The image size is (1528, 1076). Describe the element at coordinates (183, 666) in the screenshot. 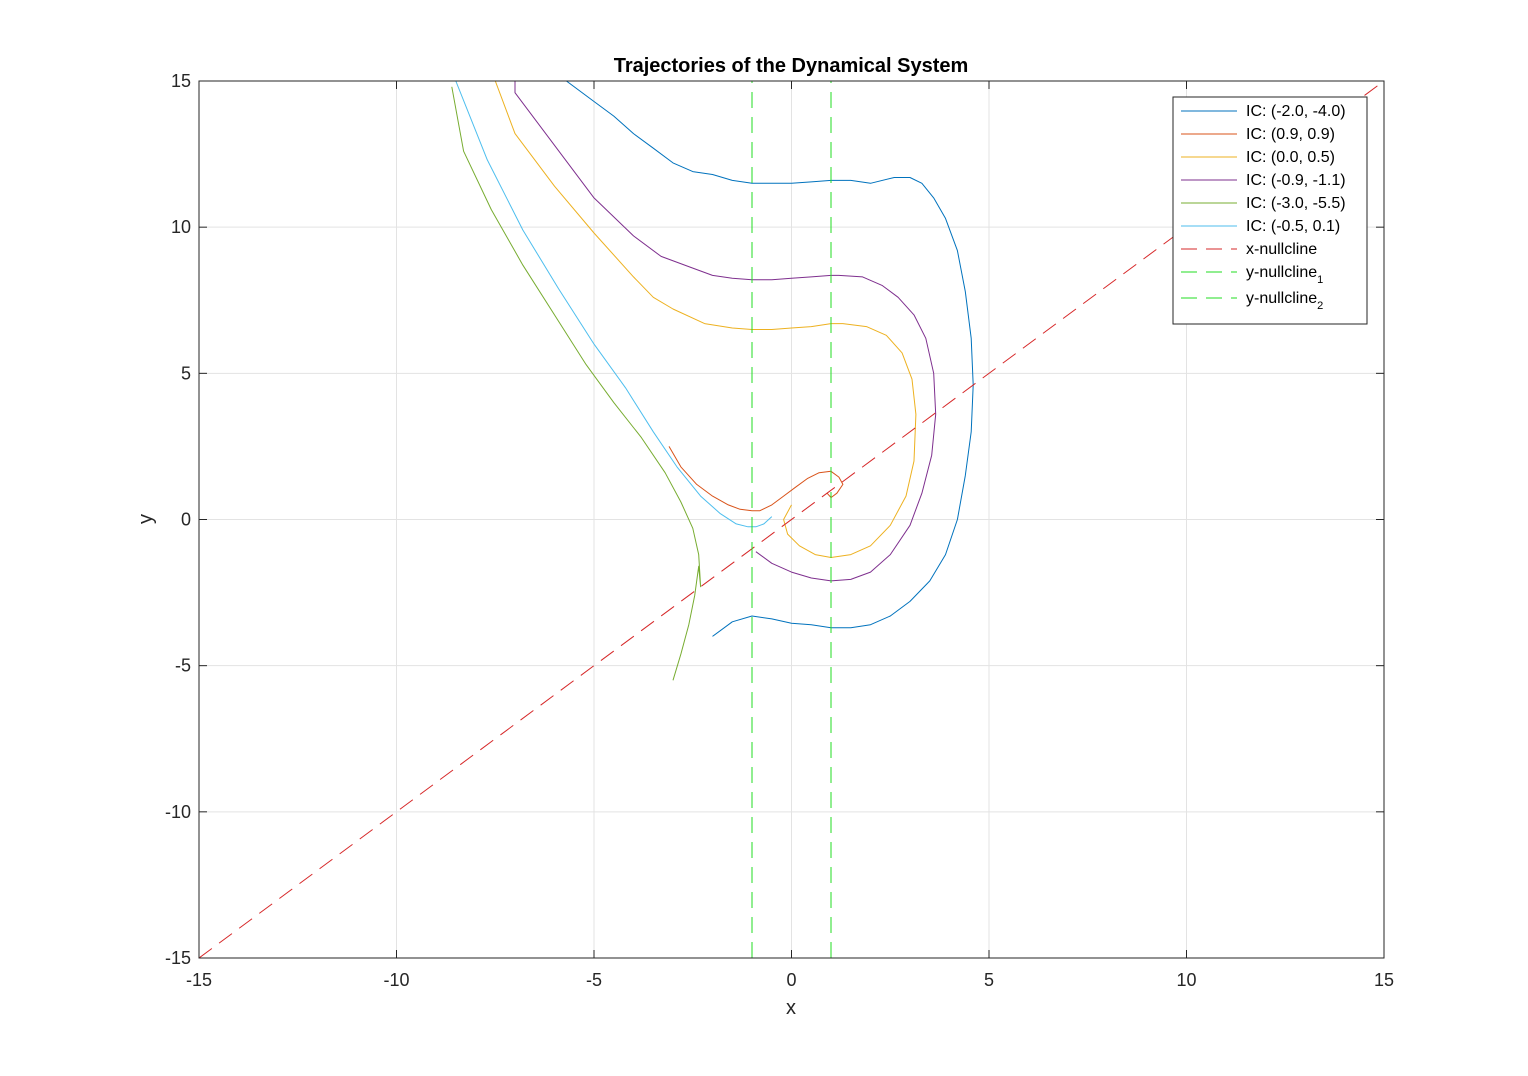

I see `y-tick-label: -5` at that location.